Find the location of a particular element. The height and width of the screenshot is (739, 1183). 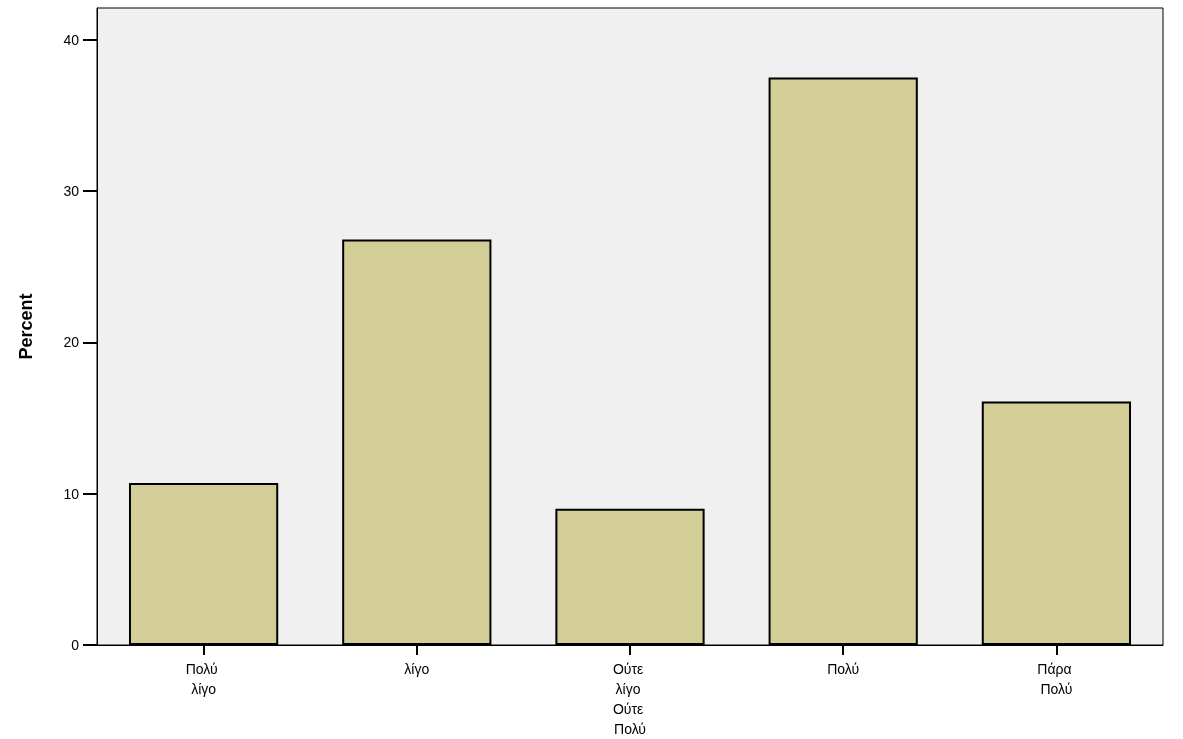

x-tick-label: Ούτε λίγο Ούτε Πολύ is located at coordinates (630, 699).